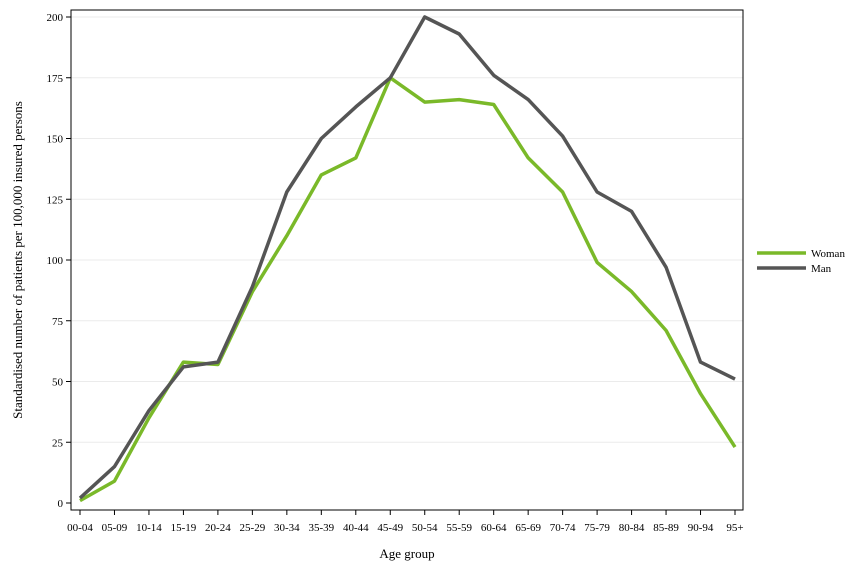 Image resolution: width=864 pixels, height=576 pixels. Describe the element at coordinates (734, 528) in the screenshot. I see `x-tick-label: 95+` at that location.